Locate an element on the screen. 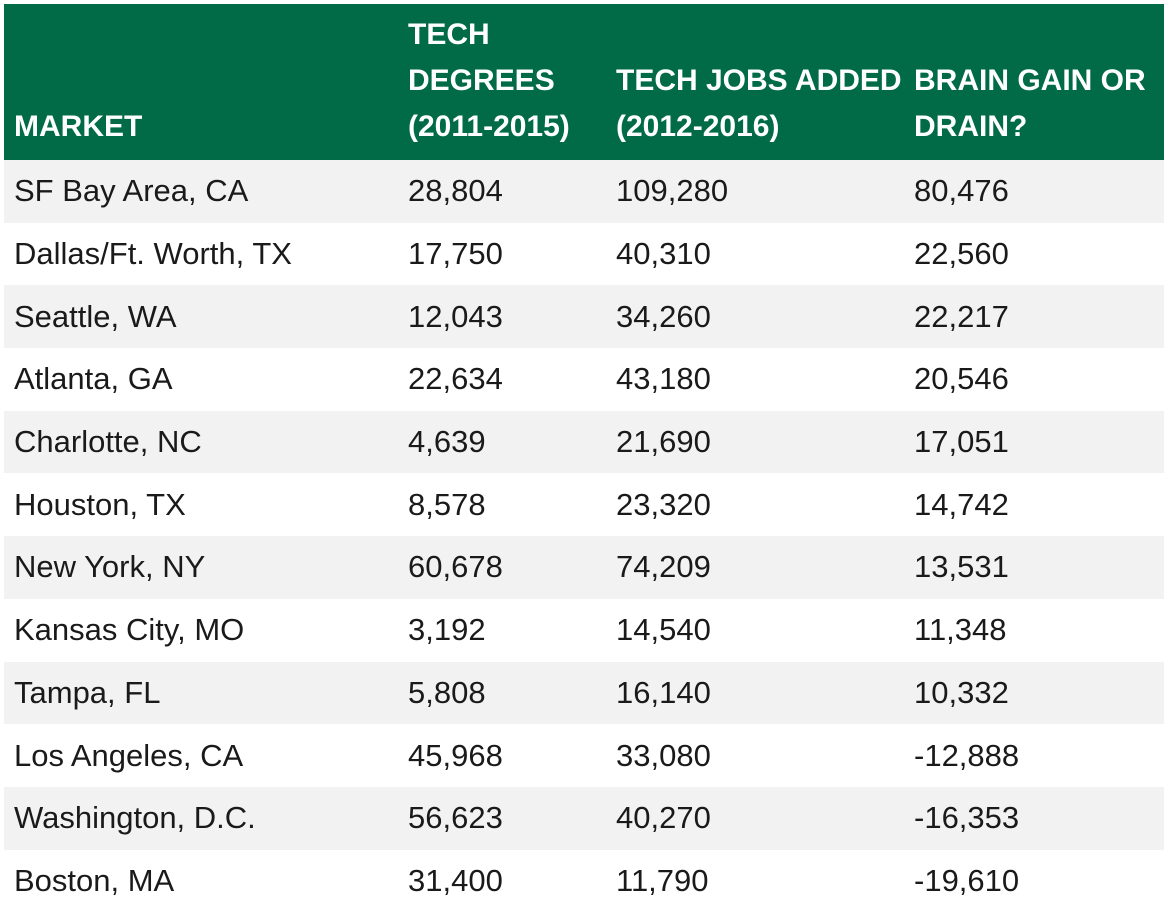 The height and width of the screenshot is (912, 1169). brain-gain-cell: 11,348 is located at coordinates (1034, 630).